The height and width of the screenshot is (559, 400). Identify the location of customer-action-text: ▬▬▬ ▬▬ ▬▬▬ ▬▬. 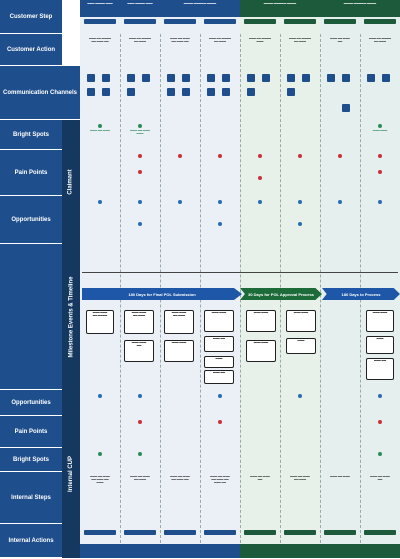
(340, 40).